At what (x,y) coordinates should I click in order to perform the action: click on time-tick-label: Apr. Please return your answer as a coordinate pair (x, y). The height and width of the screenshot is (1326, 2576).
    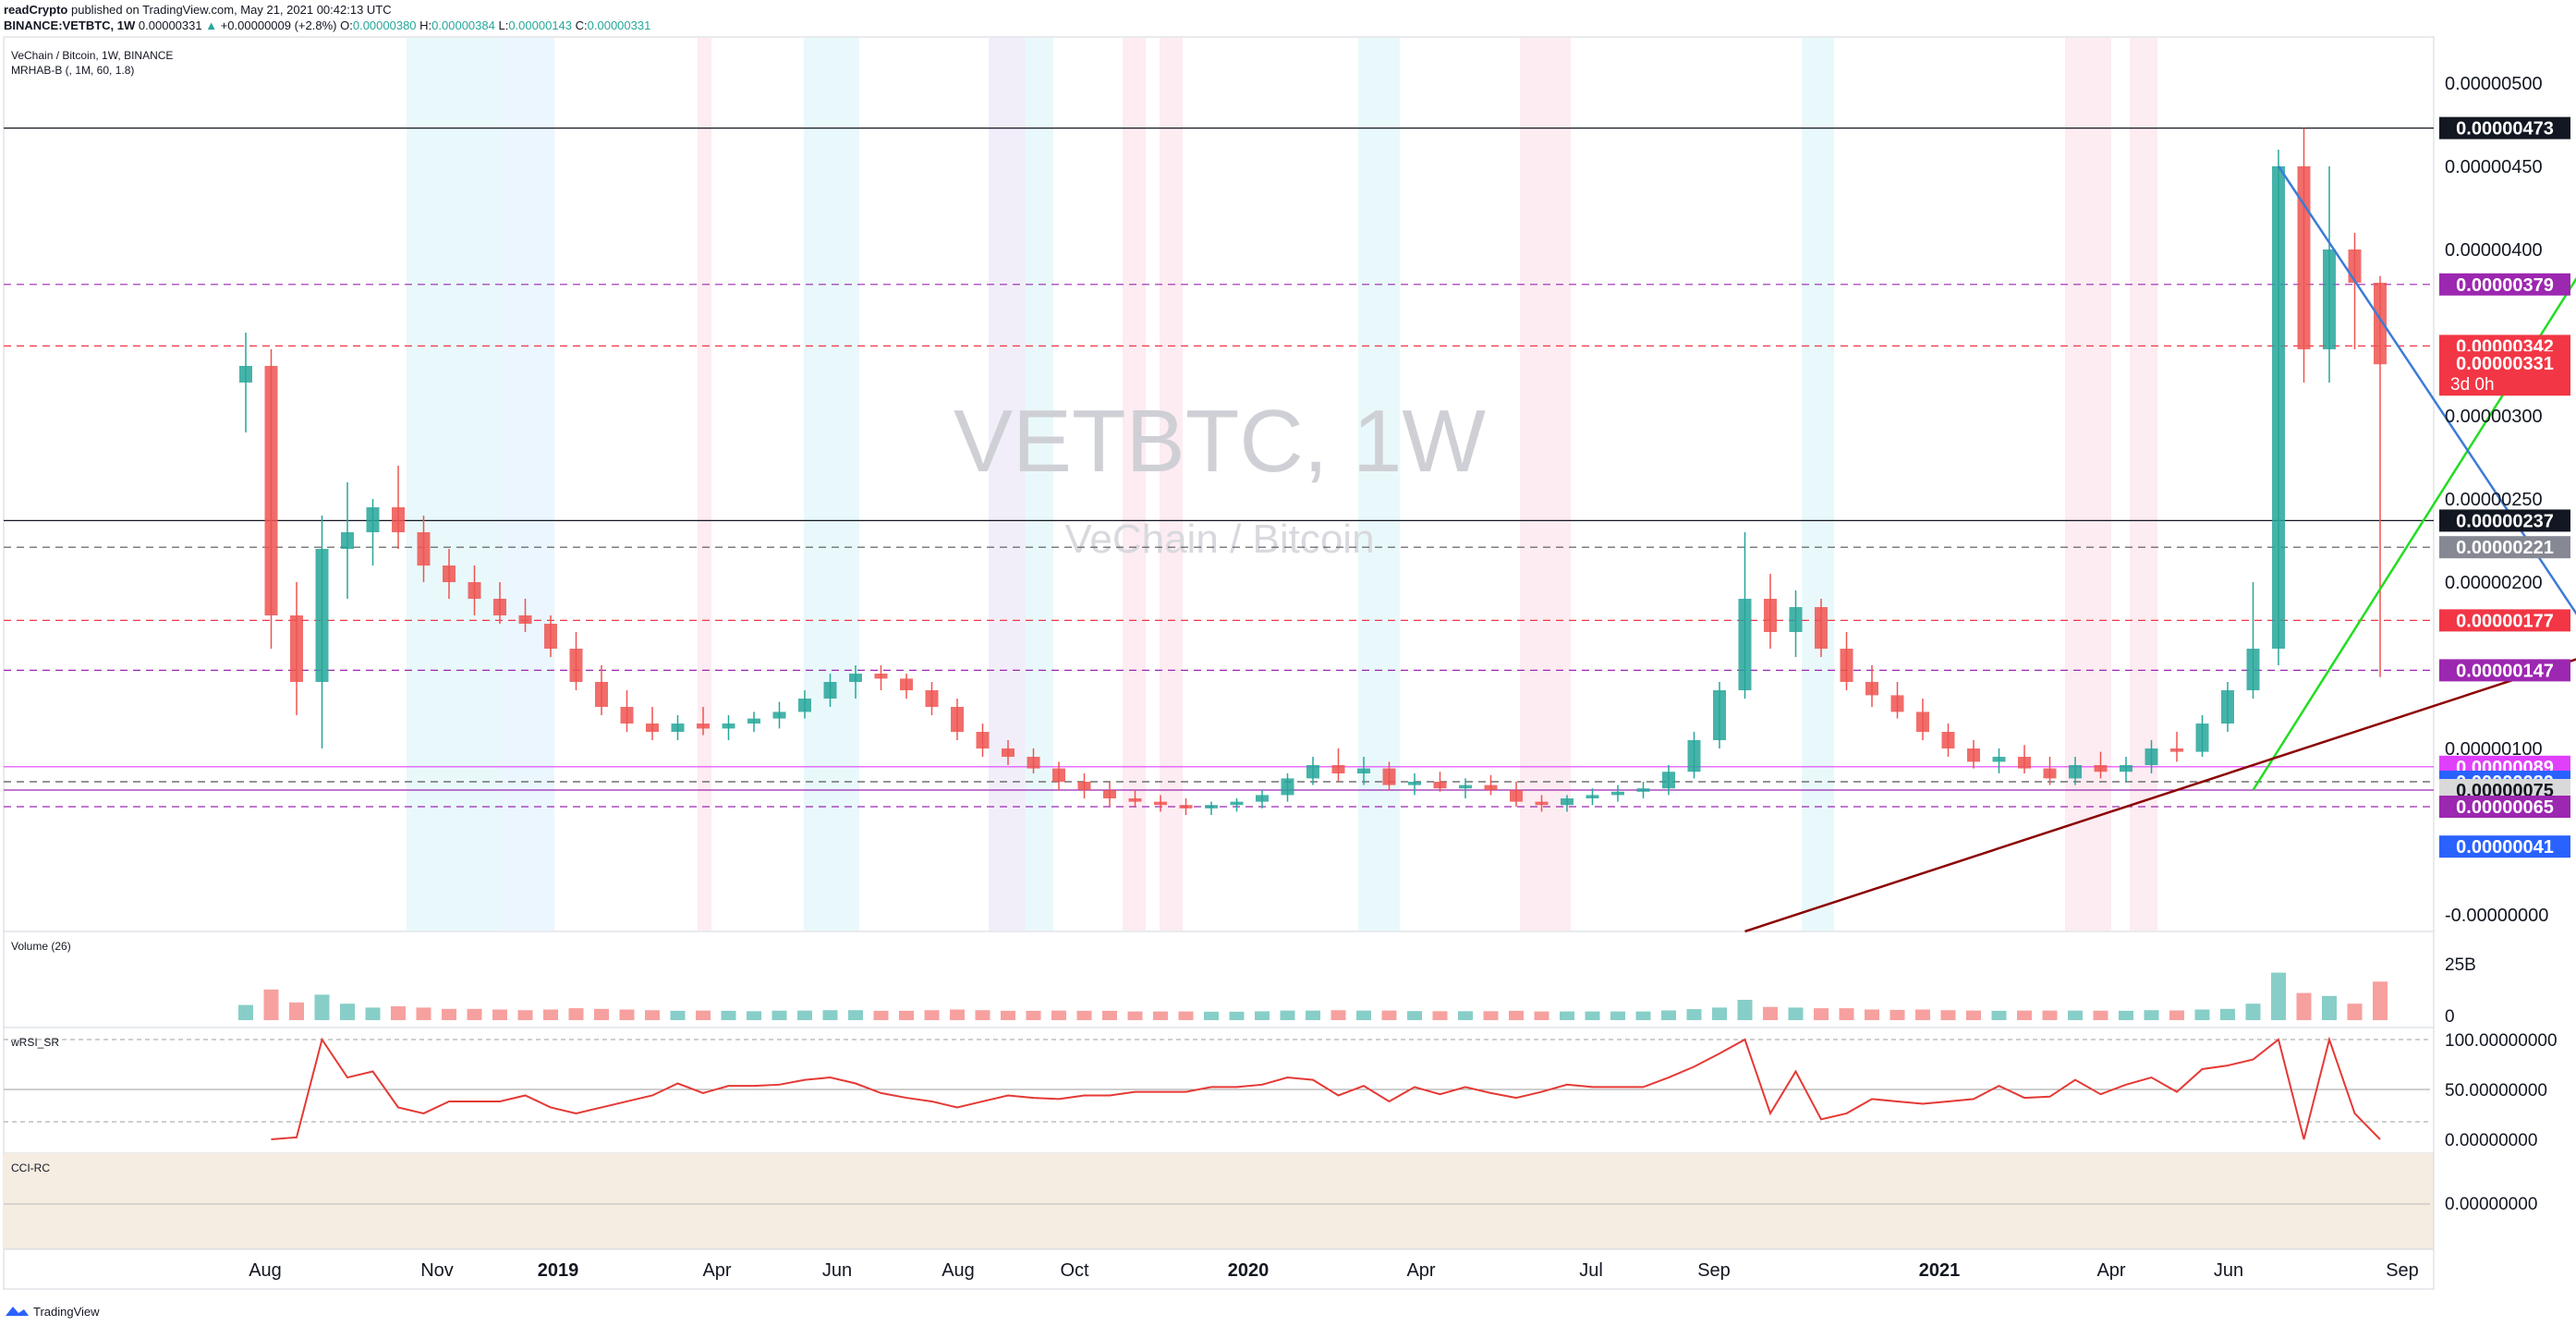
    Looking at the image, I should click on (716, 1270).